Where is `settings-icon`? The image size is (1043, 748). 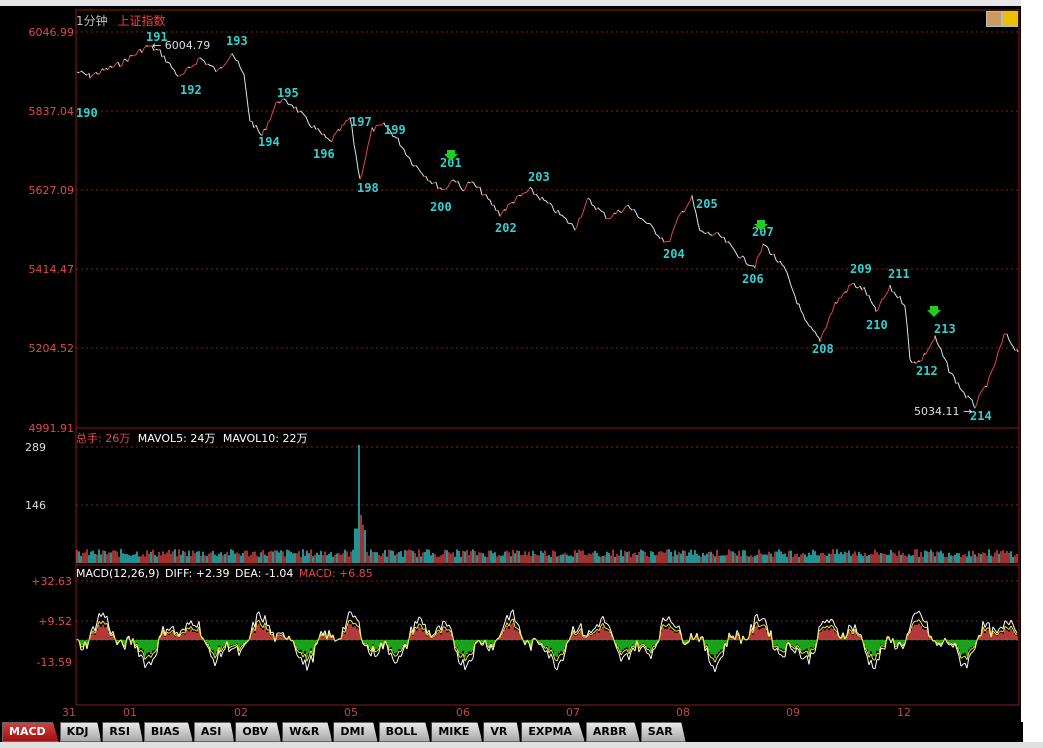 settings-icon is located at coordinates (994, 19).